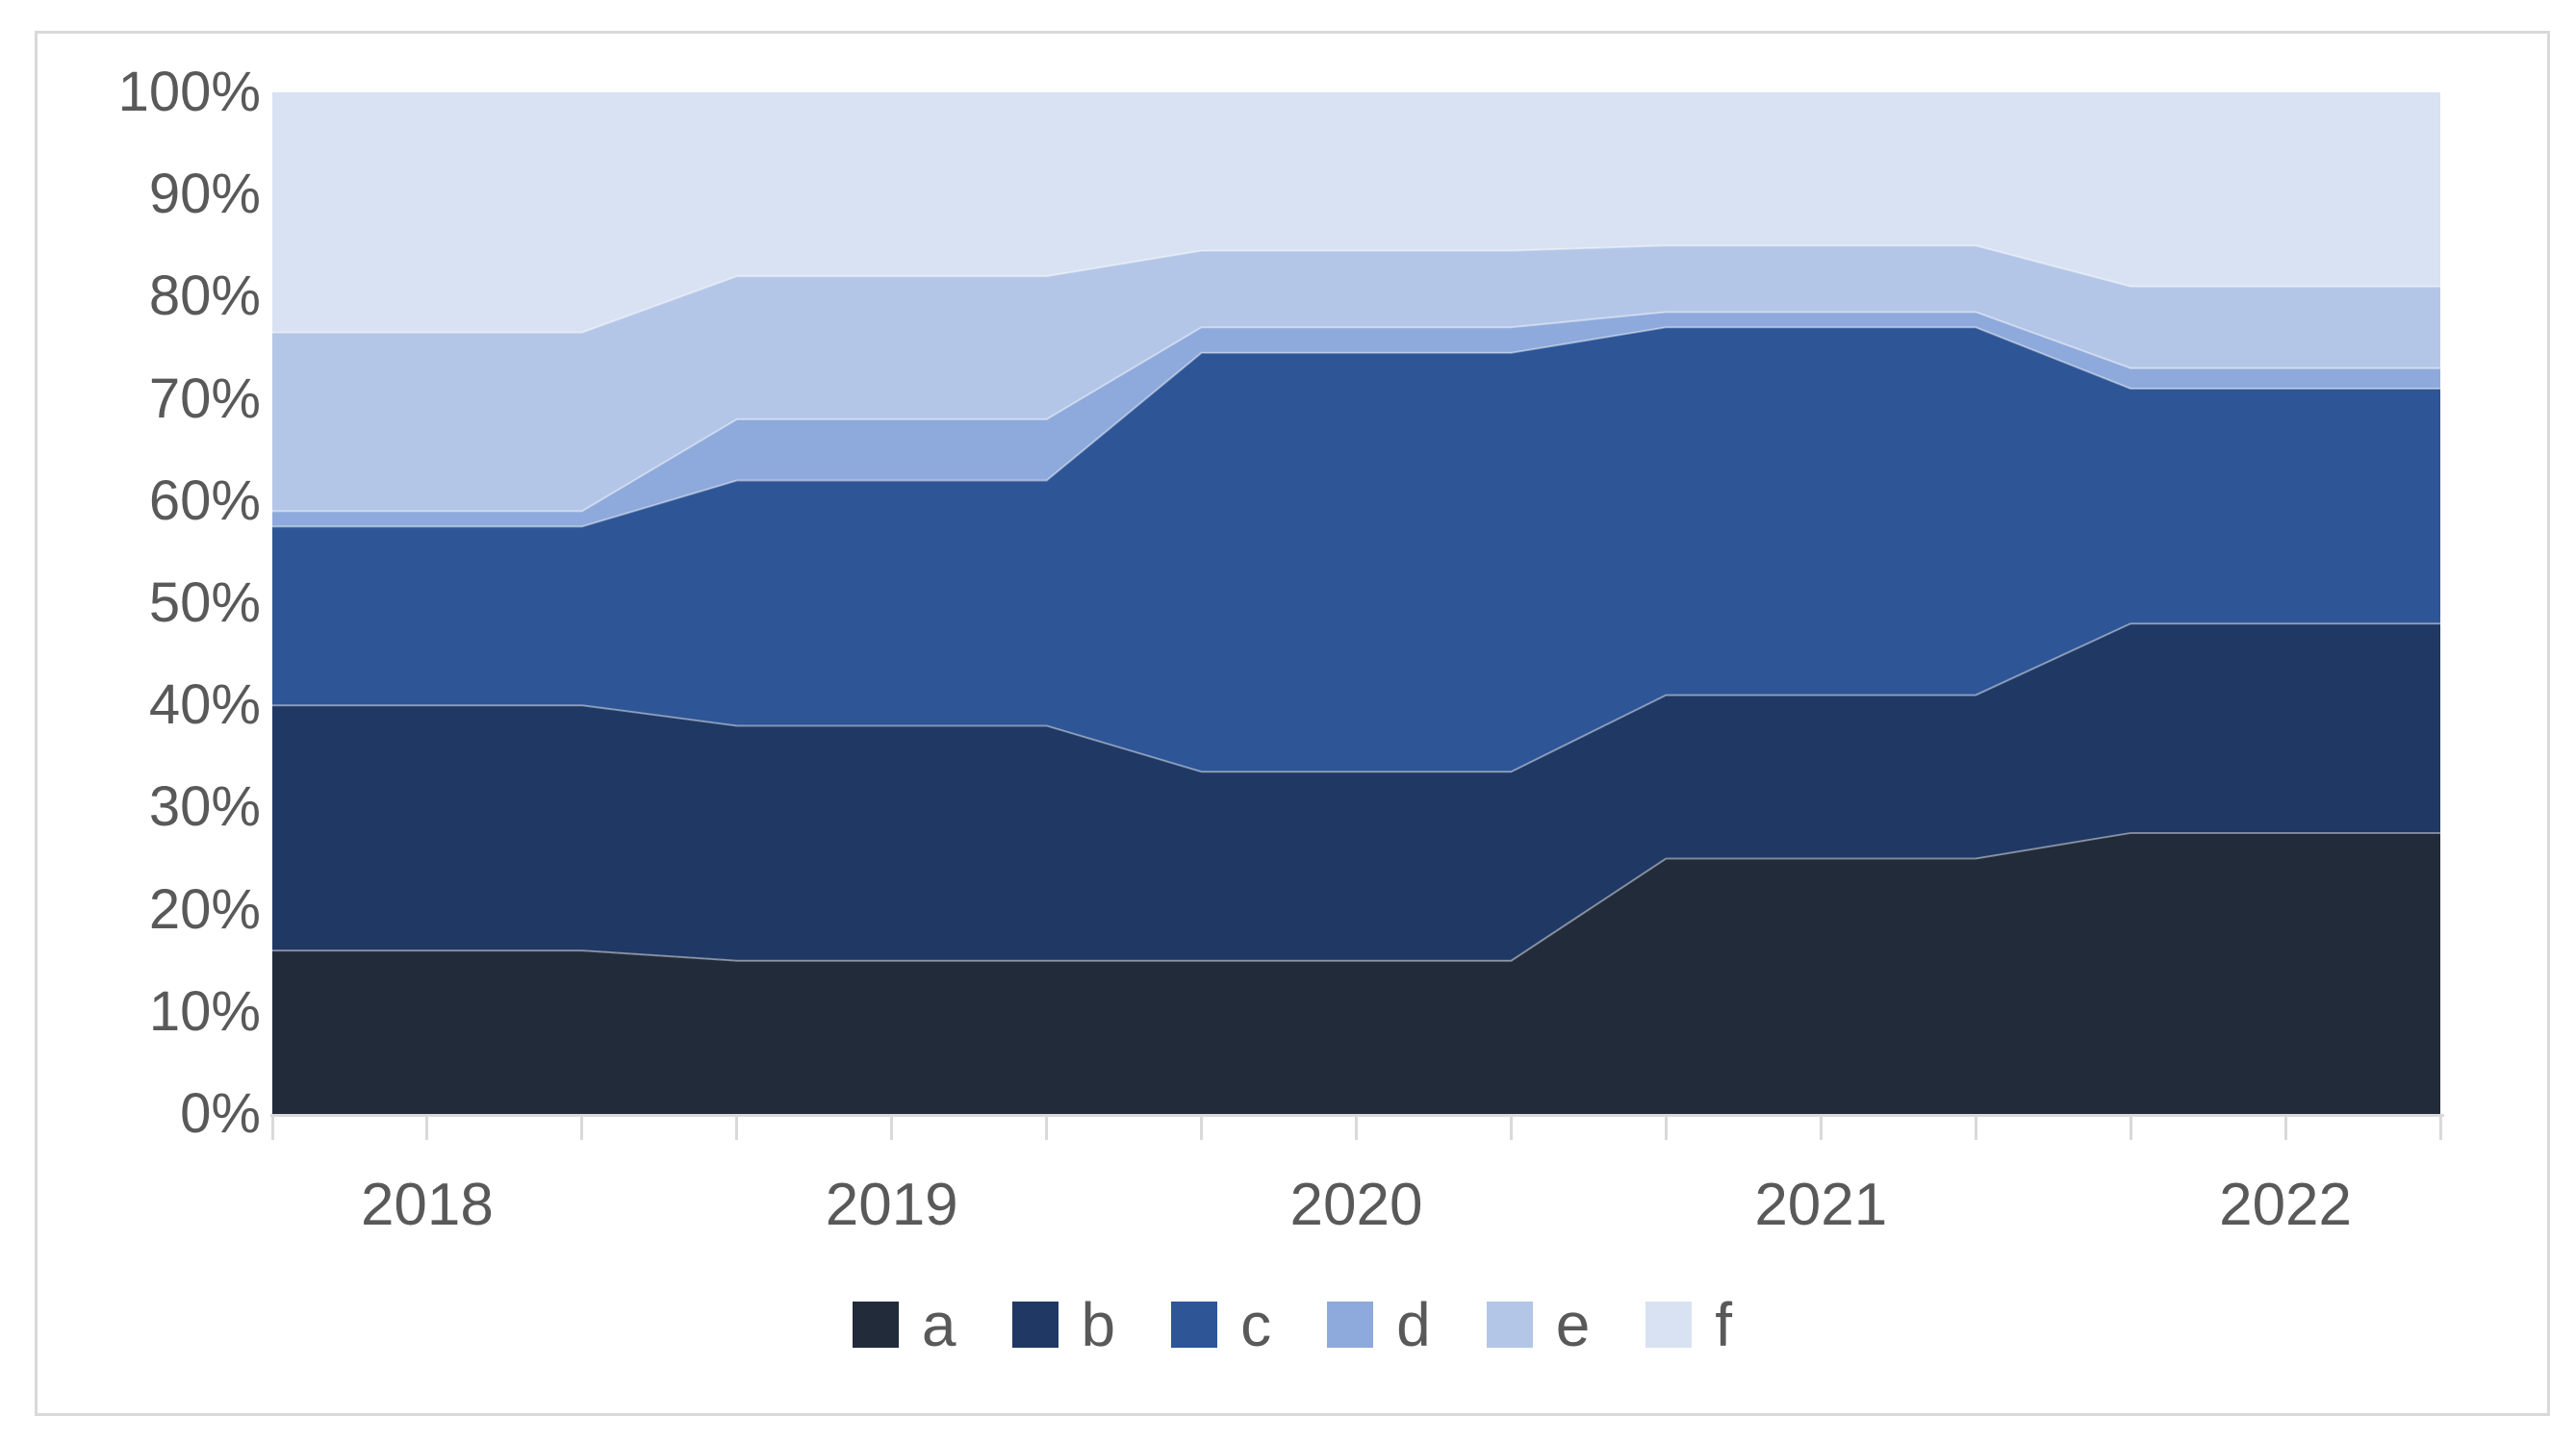 This screenshot has width=2576, height=1442. I want to click on y-axis-label: 50%, so click(204, 602).